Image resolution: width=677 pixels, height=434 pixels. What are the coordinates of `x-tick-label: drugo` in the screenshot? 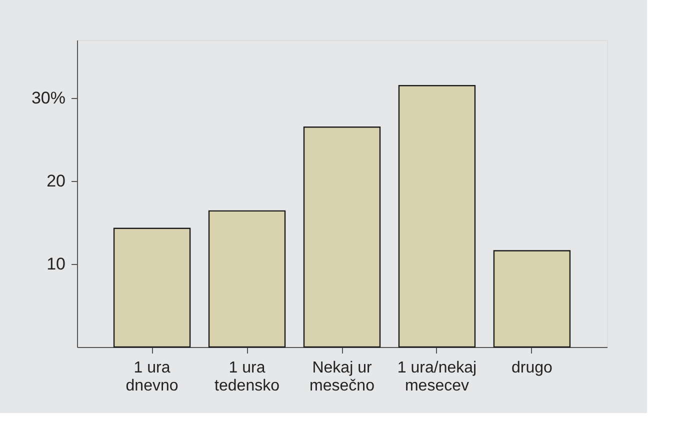 It's located at (532, 368).